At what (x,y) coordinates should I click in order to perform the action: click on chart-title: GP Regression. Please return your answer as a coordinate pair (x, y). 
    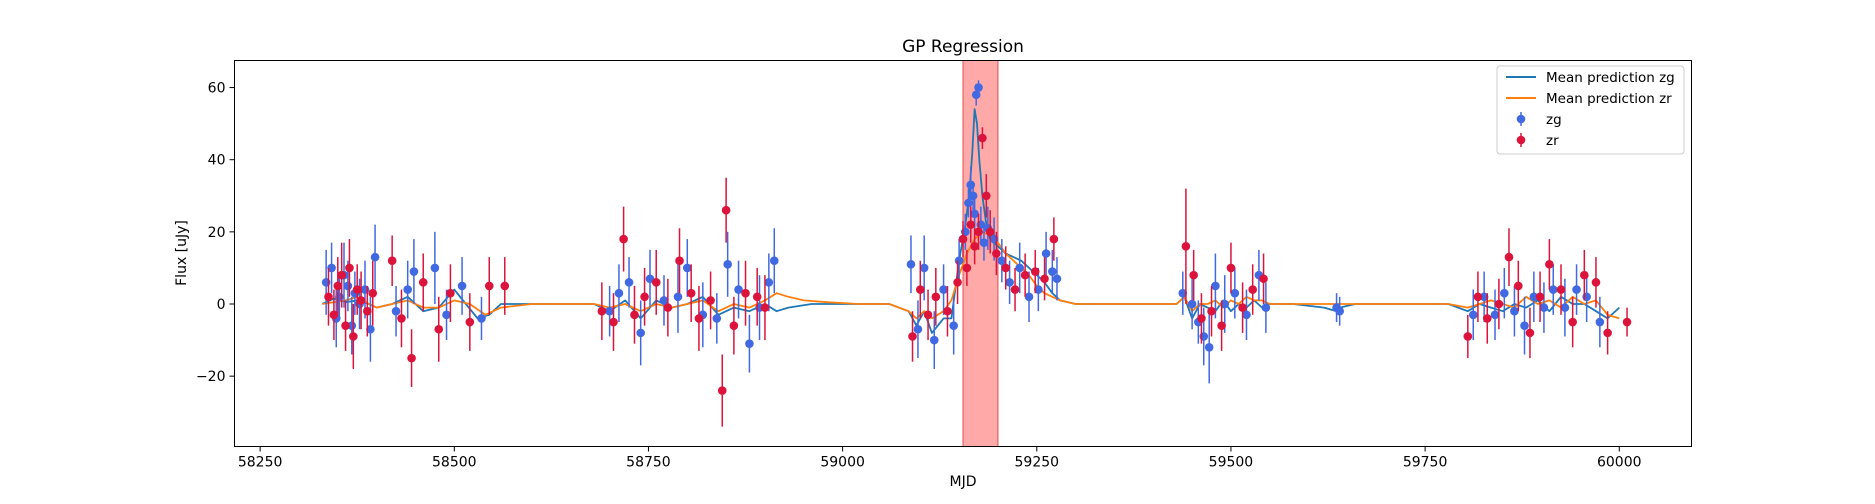
    Looking at the image, I should click on (963, 47).